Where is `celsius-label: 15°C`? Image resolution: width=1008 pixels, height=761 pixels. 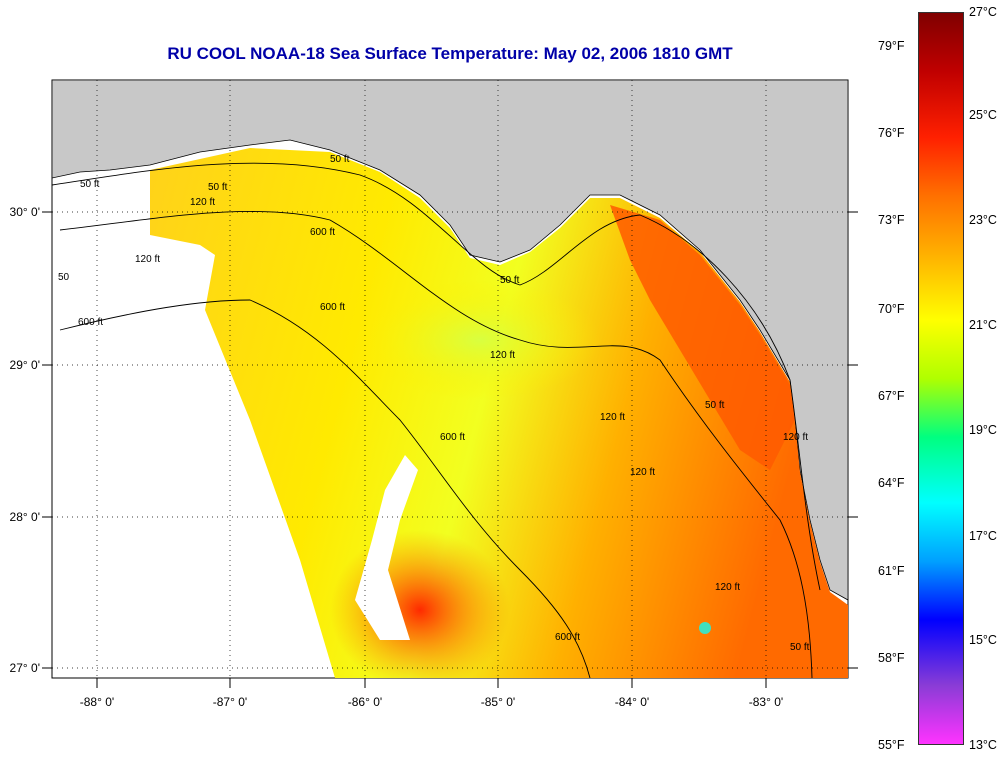 celsius-label: 15°C is located at coordinates (983, 640).